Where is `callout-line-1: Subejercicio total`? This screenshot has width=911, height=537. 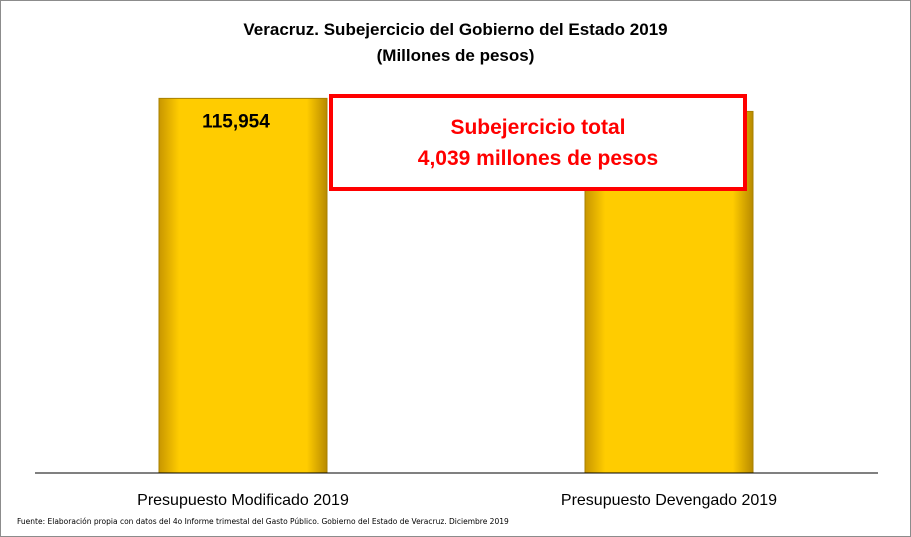 callout-line-1: Subejercicio total is located at coordinates (538, 127).